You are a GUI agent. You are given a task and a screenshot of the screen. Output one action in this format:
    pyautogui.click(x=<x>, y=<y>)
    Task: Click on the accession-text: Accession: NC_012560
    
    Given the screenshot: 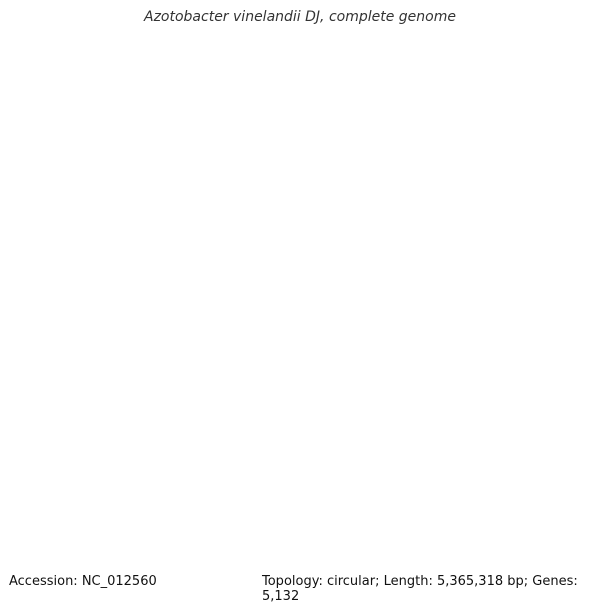 What is the action you would take?
    pyautogui.click(x=83, y=581)
    